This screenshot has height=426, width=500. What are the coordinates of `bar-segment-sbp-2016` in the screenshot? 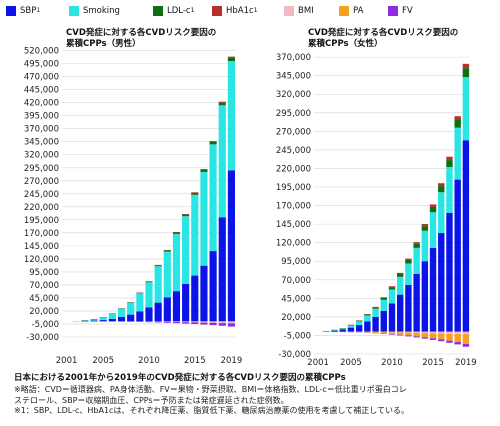 It's located at (204, 293).